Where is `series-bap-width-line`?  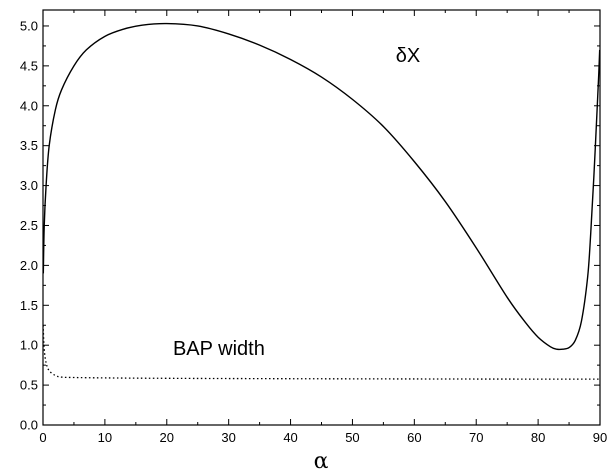 series-bap-width-line is located at coordinates (321, 352).